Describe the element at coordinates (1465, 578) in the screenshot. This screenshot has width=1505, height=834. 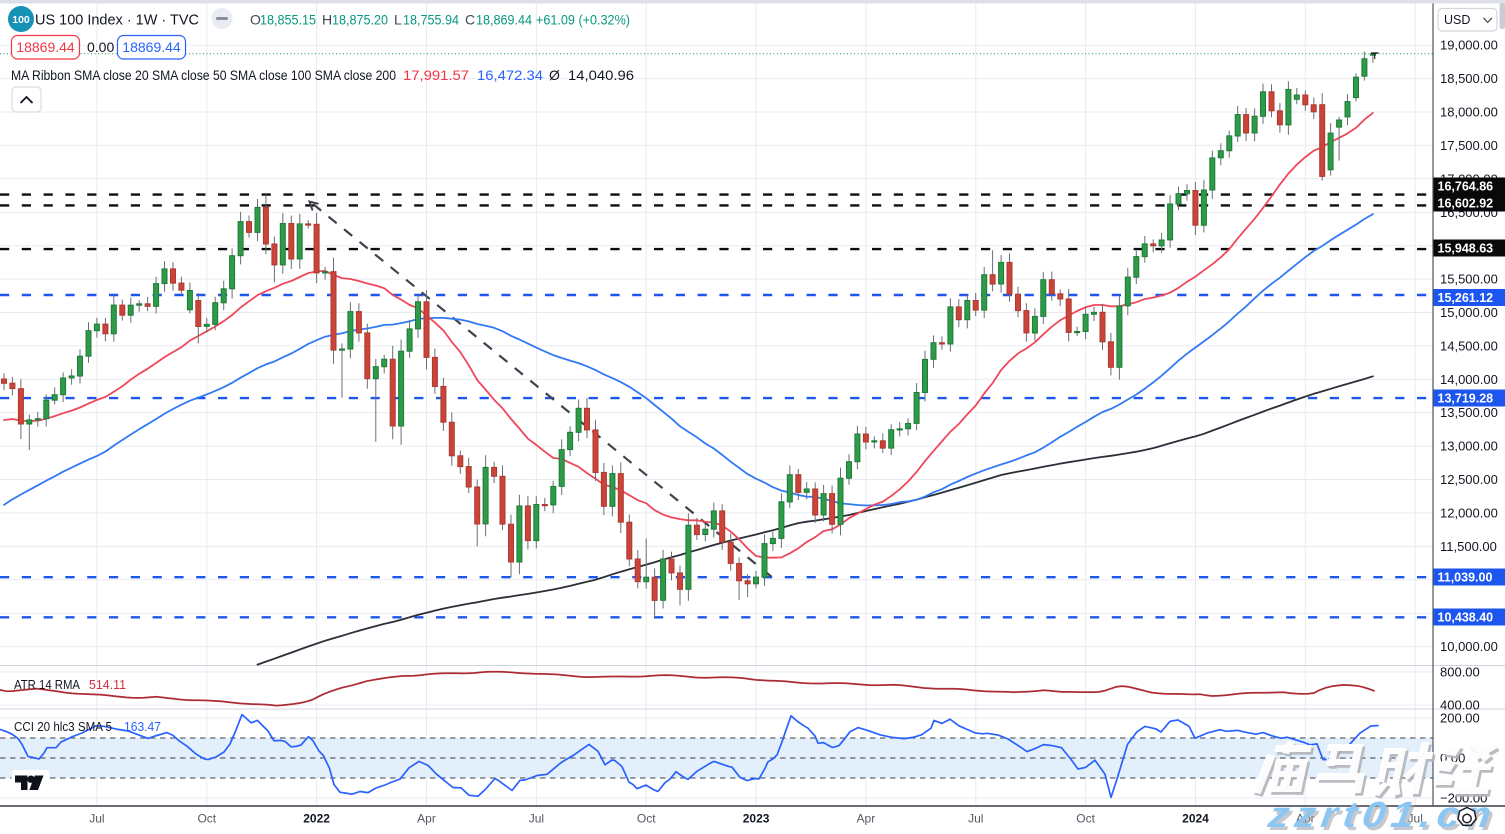
I see `svg-text: 11,039.00` at that location.